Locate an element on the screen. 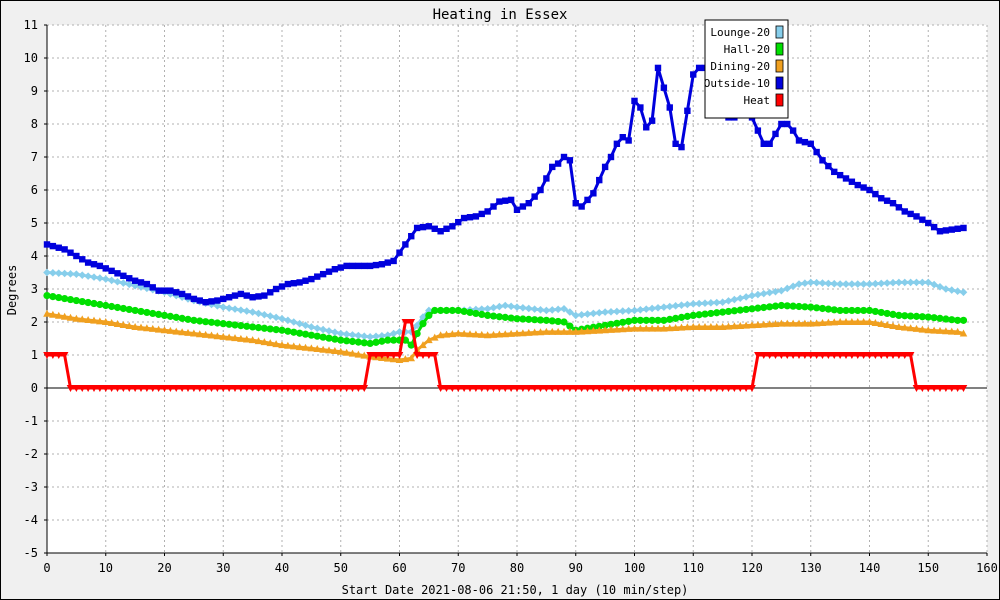 This screenshot has height=600, width=1000. legend-box is located at coordinates (746, 69).